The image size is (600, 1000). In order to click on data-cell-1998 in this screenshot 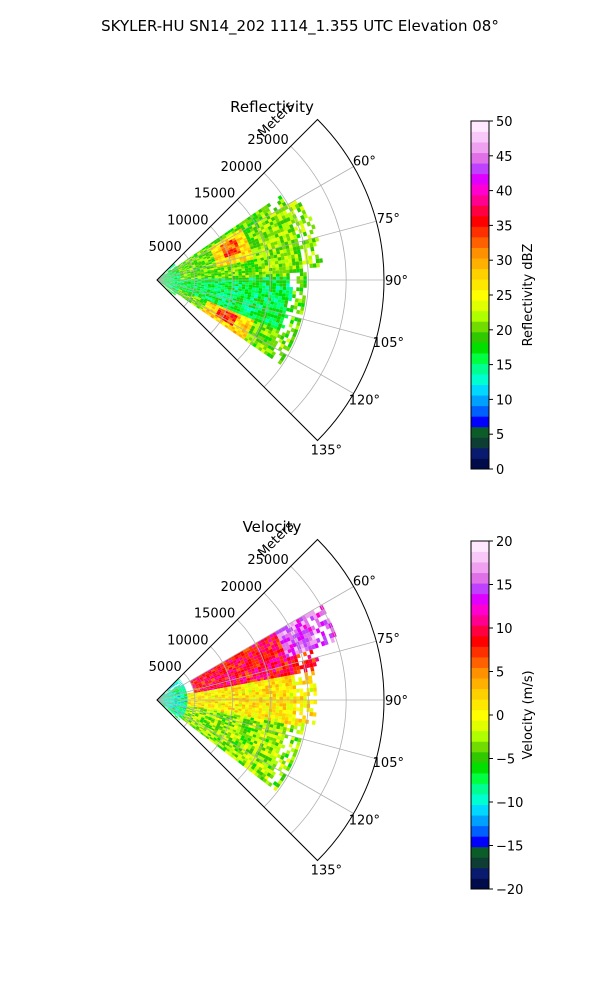, I will do `click(183, 719)`.